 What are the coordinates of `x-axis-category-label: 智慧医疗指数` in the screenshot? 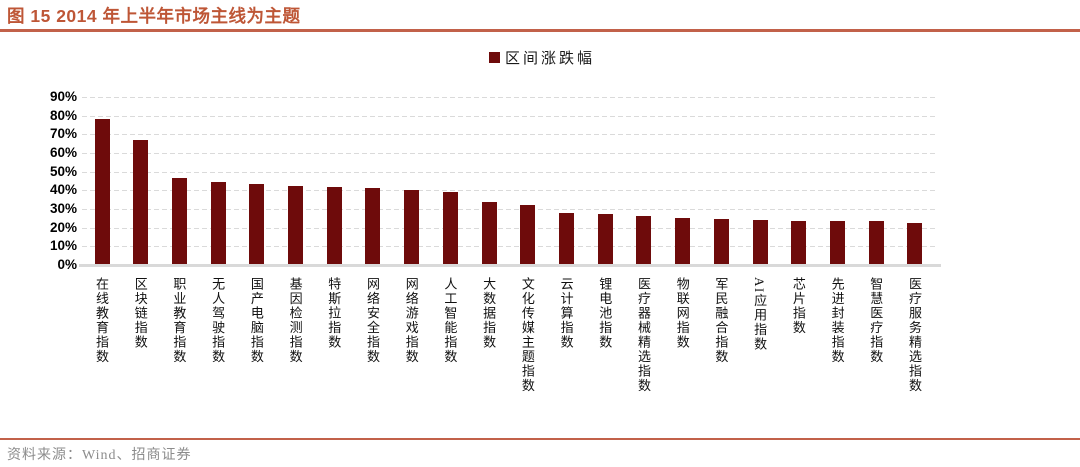 It's located at (876, 320).